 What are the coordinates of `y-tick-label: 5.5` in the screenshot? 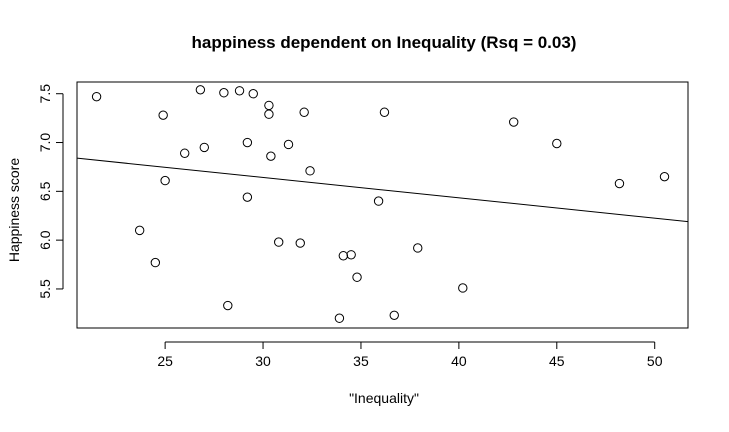 It's located at (45, 289).